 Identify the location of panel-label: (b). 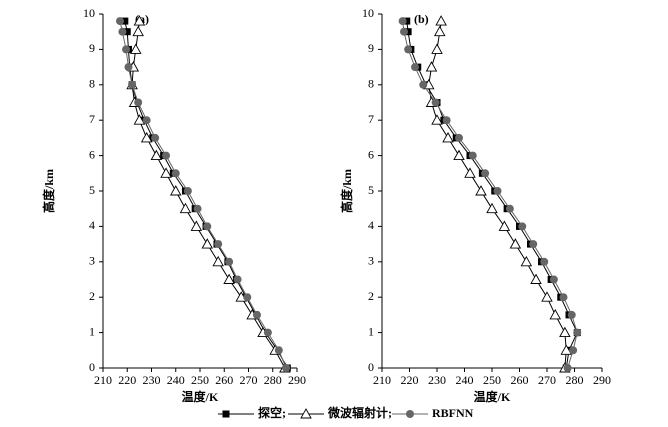
(421, 19).